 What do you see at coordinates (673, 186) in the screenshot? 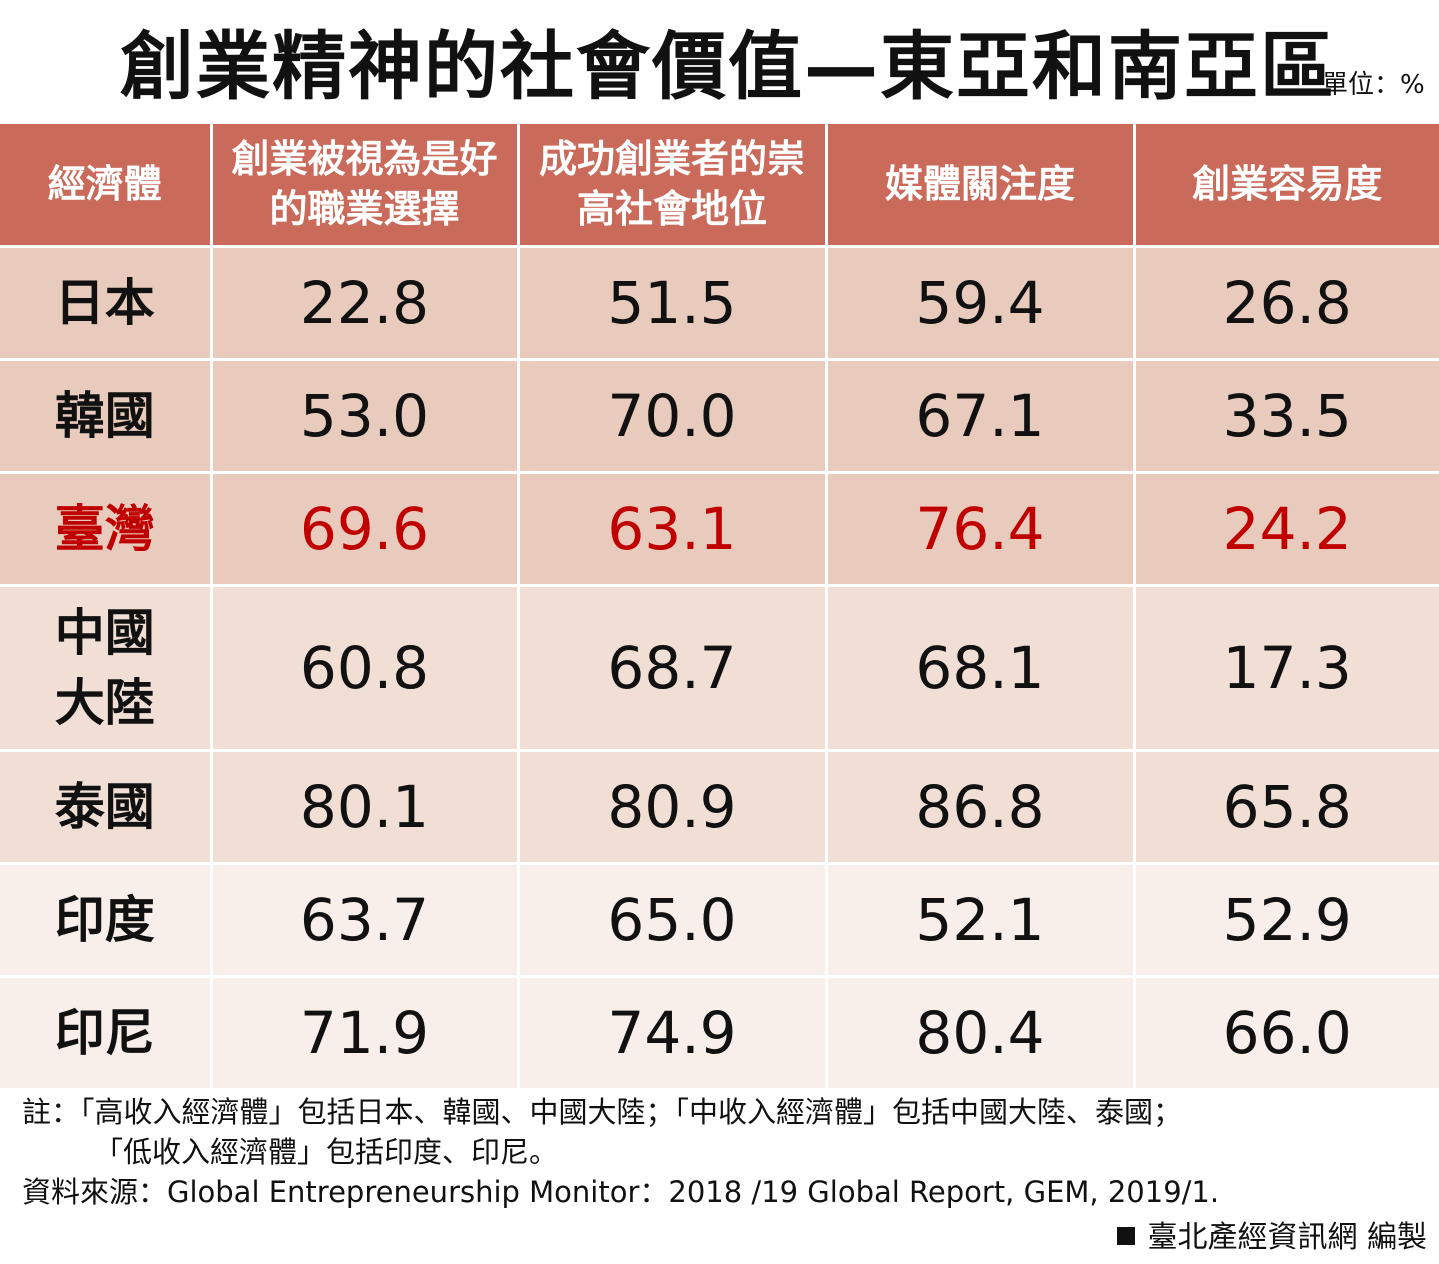
I see `col-header-high-status: 成功創業者的崇高社會地位` at bounding box center [673, 186].